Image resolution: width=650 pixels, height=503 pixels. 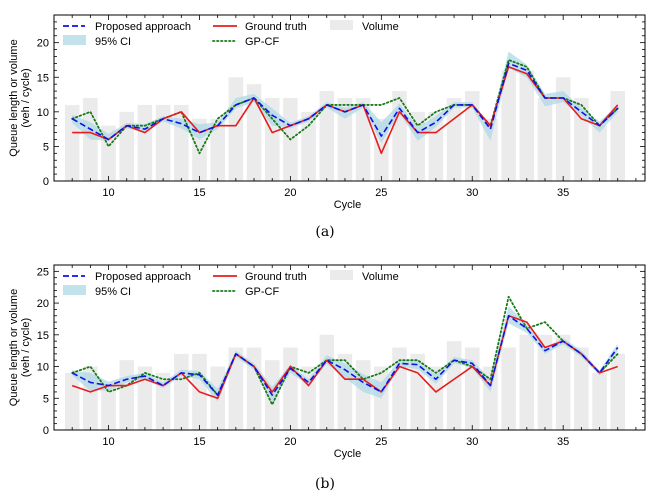 What do you see at coordinates (324, 232) in the screenshot?
I see `figure-caption: (a)` at bounding box center [324, 232].